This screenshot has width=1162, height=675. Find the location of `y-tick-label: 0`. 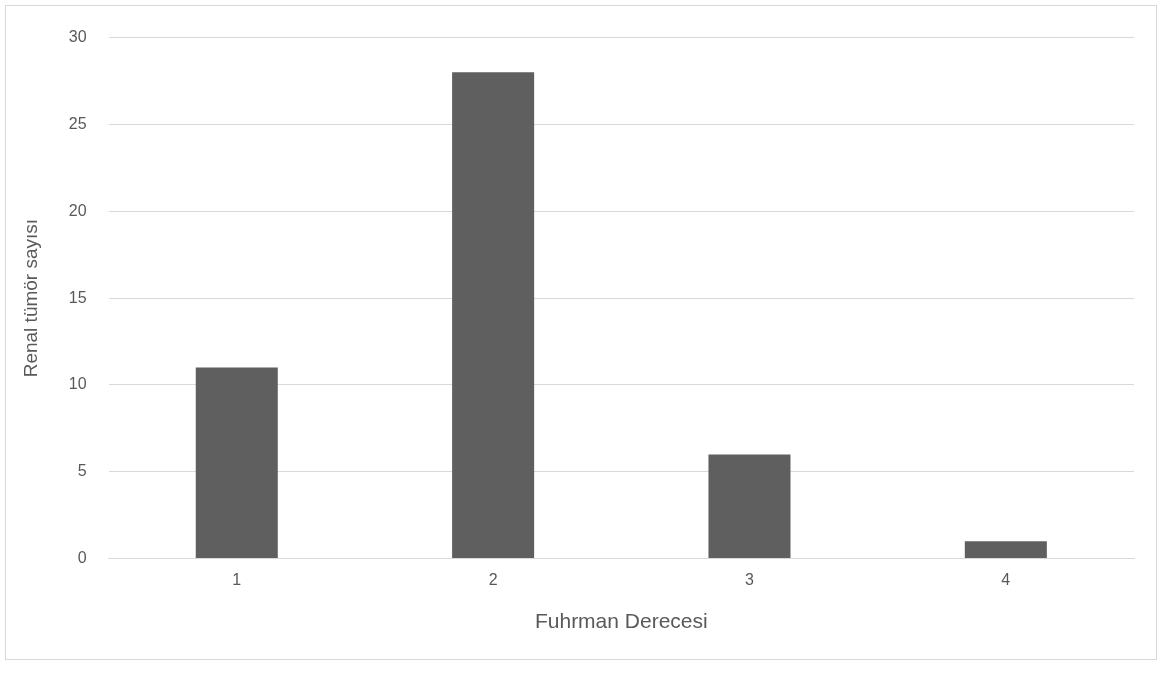

y-tick-label: 0 is located at coordinates (82, 558).